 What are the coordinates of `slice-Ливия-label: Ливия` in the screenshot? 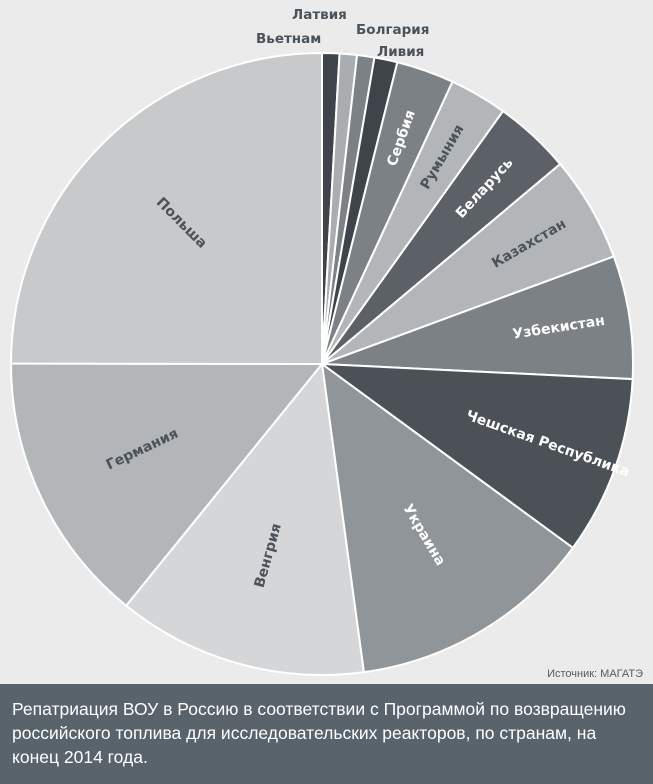 It's located at (400, 52).